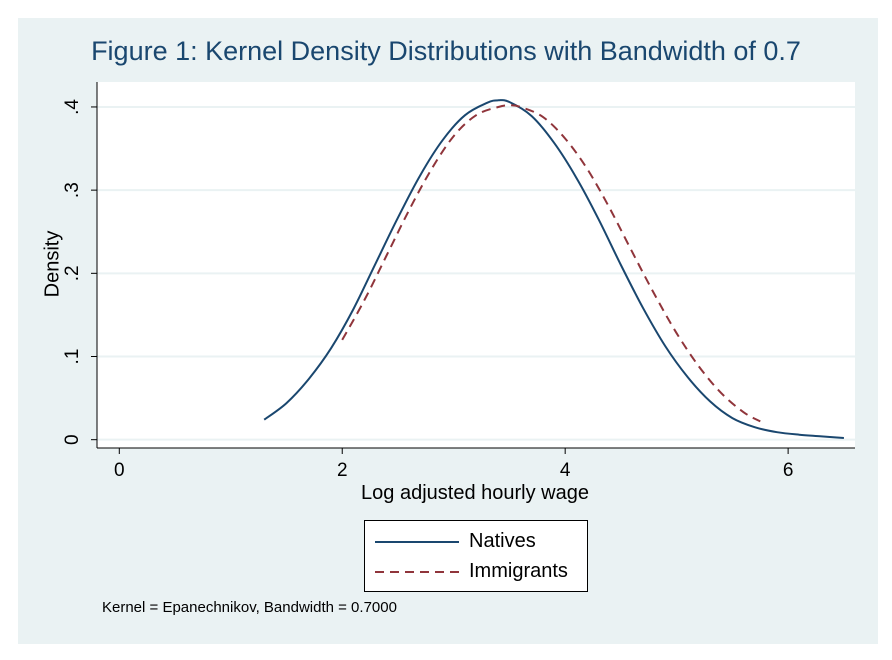 This screenshot has width=892, height=660. I want to click on x-tick-label-2: 4, so click(565, 470).